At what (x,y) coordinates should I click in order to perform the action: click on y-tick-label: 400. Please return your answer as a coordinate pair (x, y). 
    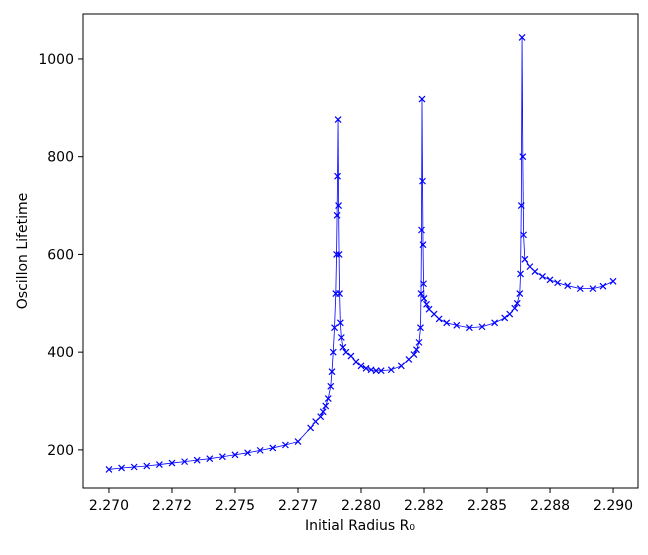
    Looking at the image, I should click on (60, 353).